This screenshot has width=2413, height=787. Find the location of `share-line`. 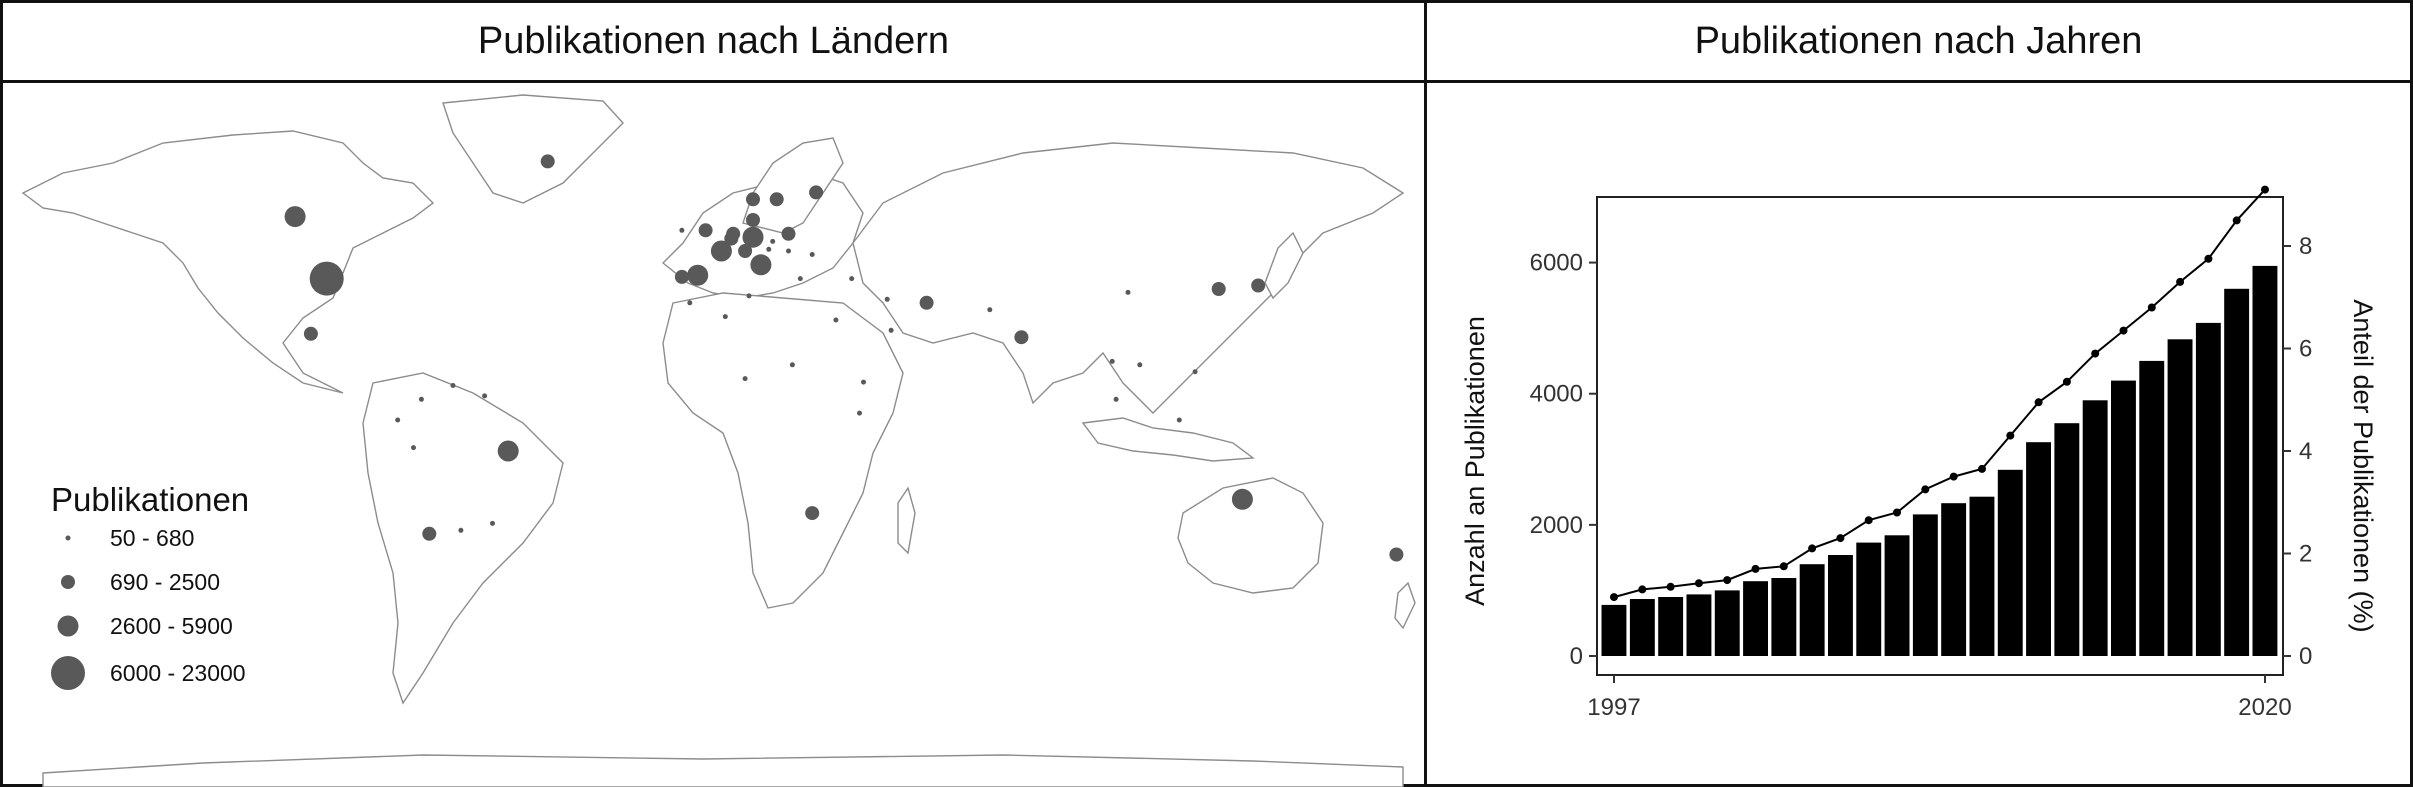

share-line is located at coordinates (1939, 393).